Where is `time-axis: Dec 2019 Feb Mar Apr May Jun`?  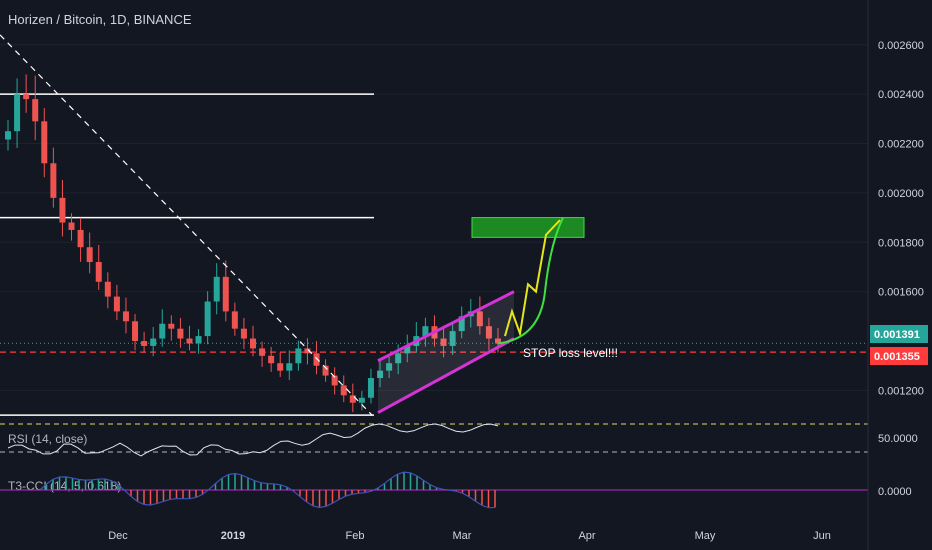 time-axis: Dec 2019 Feb Mar Apr May Jun is located at coordinates (469, 536).